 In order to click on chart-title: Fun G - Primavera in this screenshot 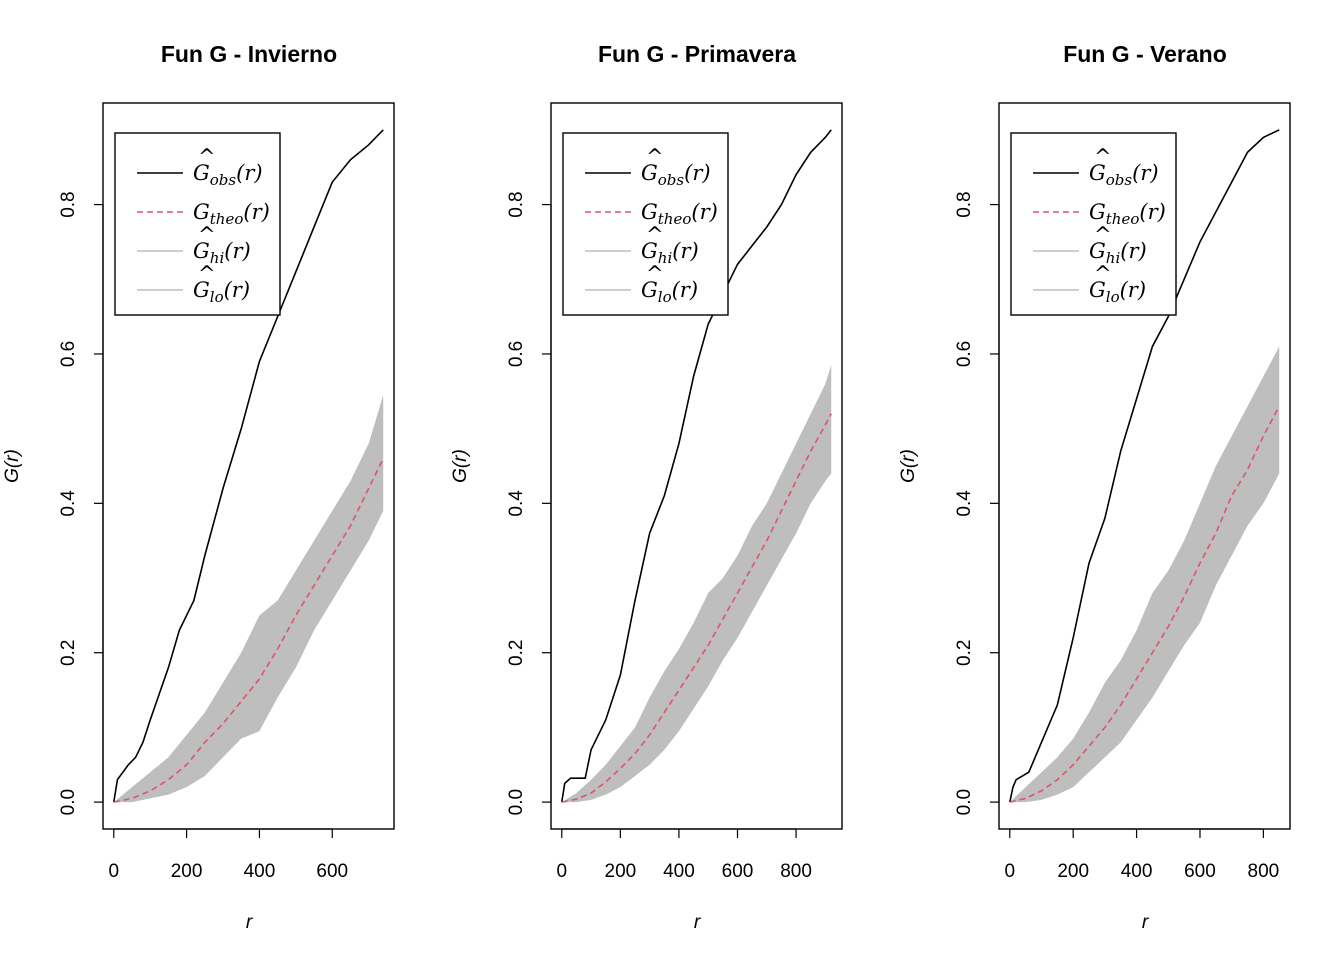, I will do `click(697, 54)`.